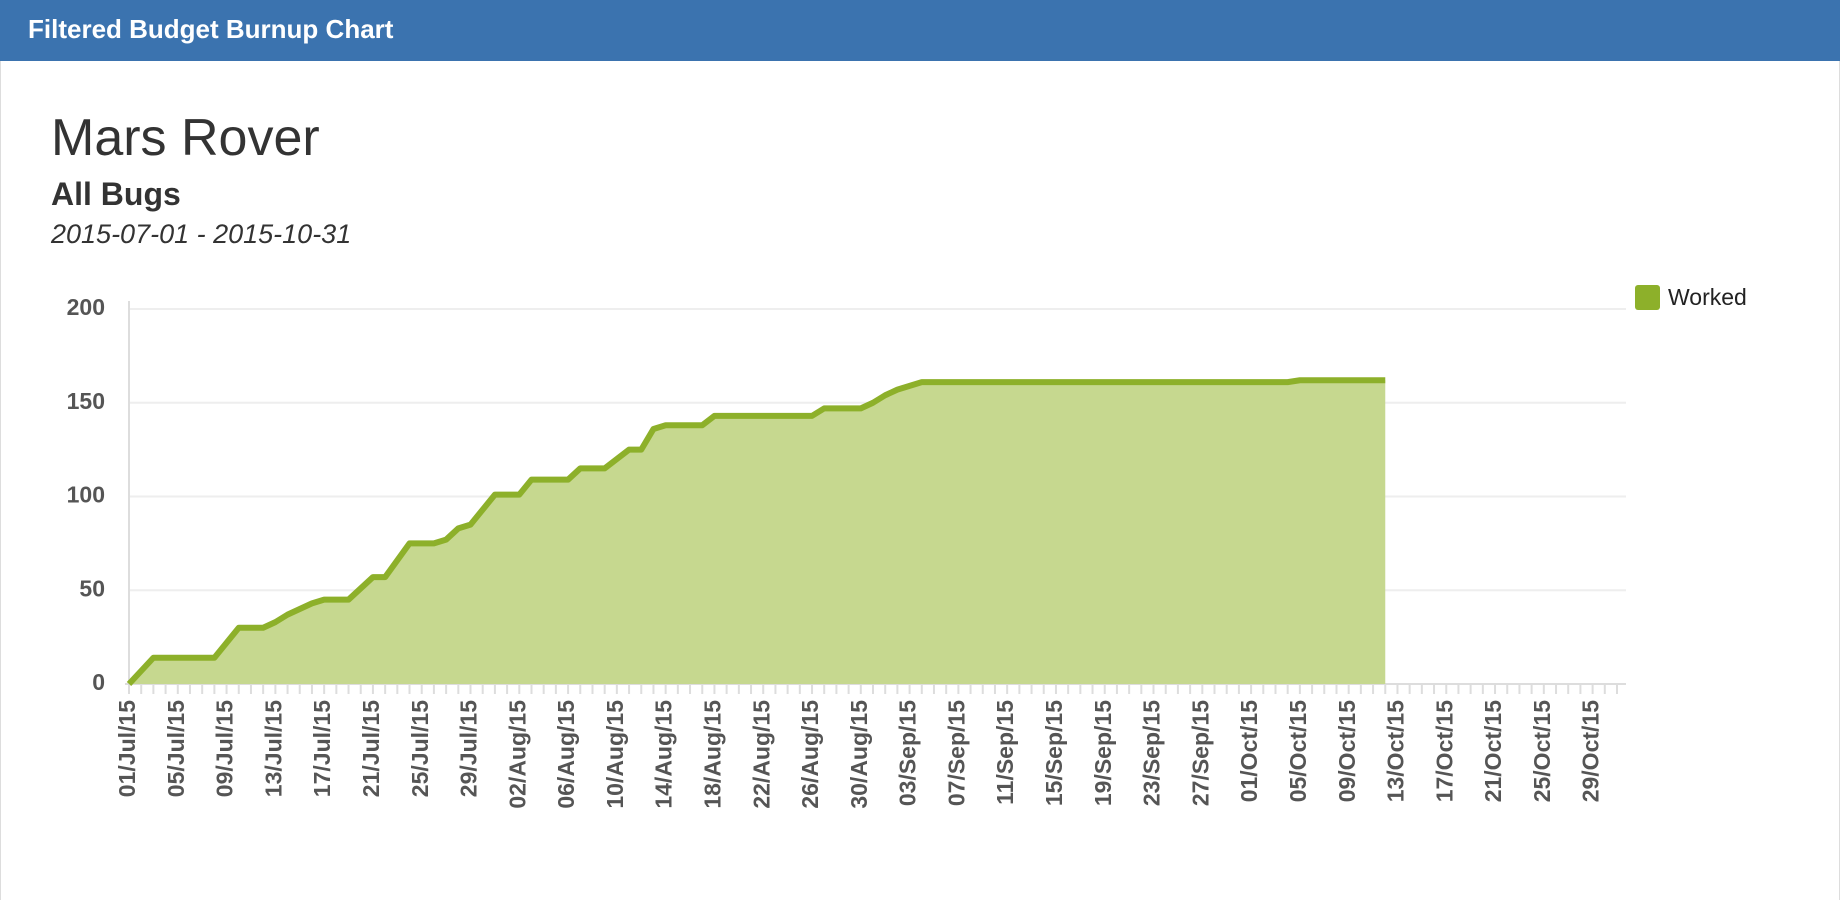 The image size is (1840, 900). What do you see at coordinates (517, 754) in the screenshot?
I see `x-tick-label: 02/Aug/15` at bounding box center [517, 754].